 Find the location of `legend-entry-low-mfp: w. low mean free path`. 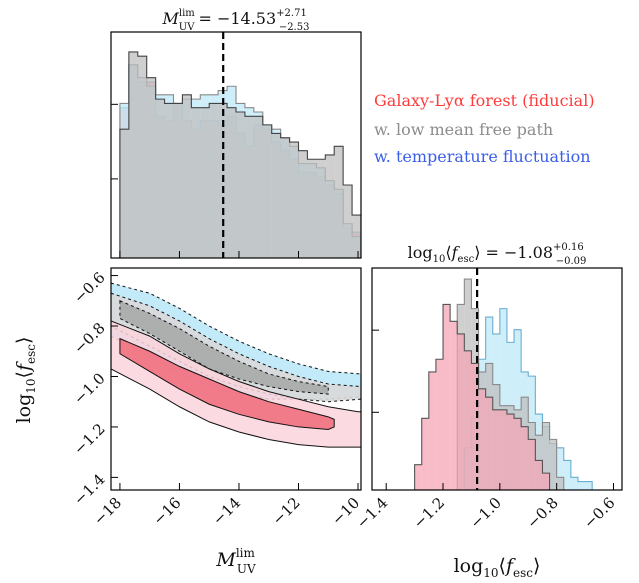

legend-entry-low-mfp: w. low mean free path is located at coordinates (463, 129).